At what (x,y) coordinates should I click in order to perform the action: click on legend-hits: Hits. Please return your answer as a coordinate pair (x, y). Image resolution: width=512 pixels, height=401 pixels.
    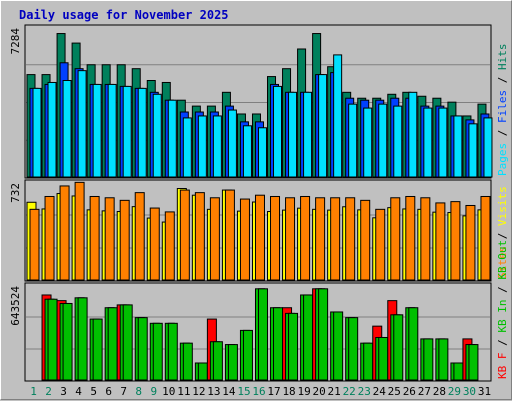
    Looking at the image, I should click on (502, 57).